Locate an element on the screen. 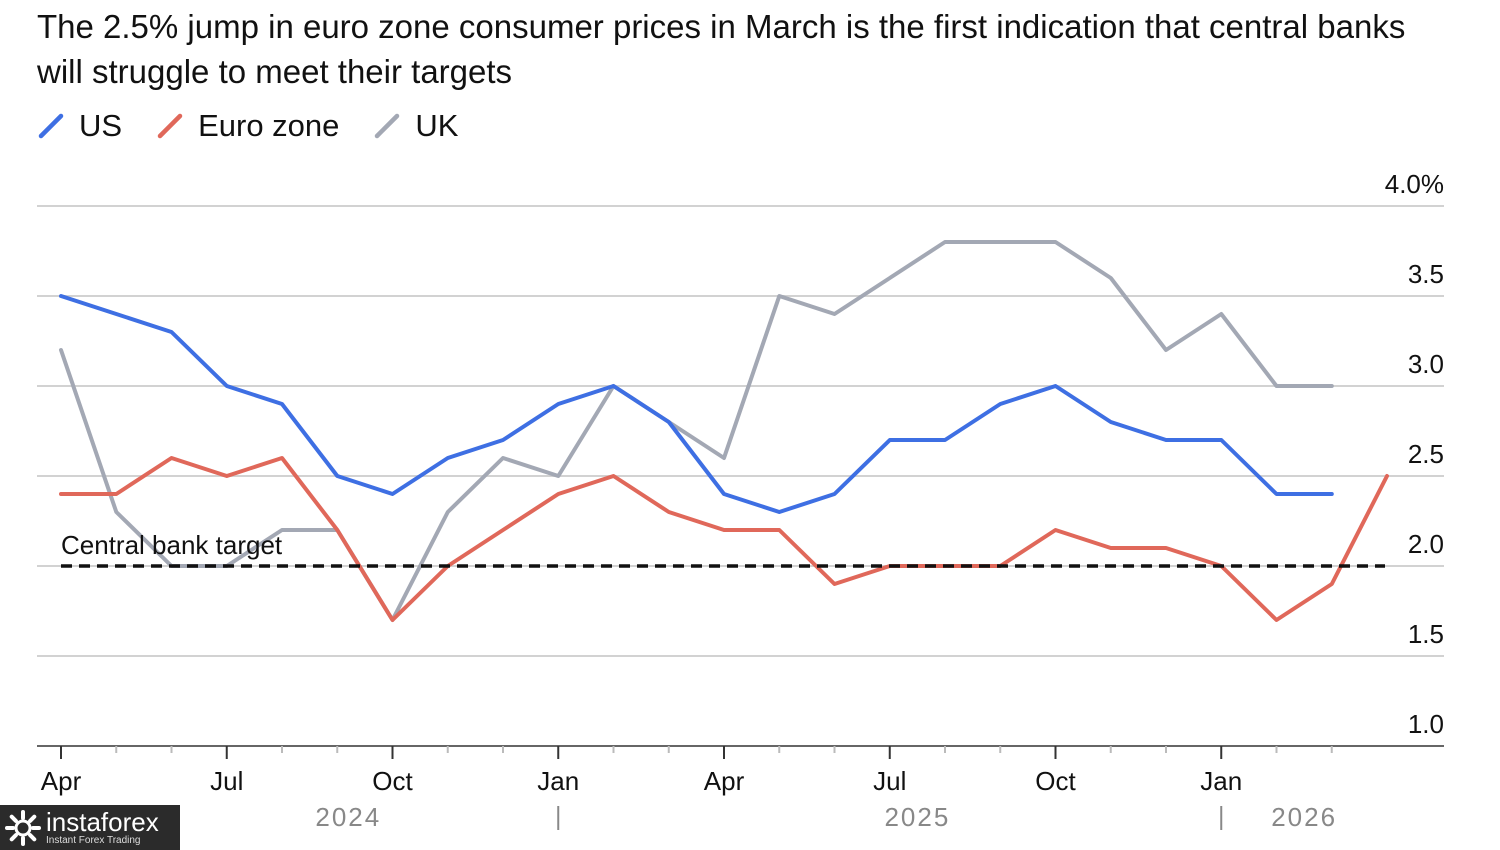 The width and height of the screenshot is (1500, 850). y-axis-tick-labels: 4.0% 3.5 3.0 2.5 2.0 1.5 1.0 is located at coordinates (1414, 454).